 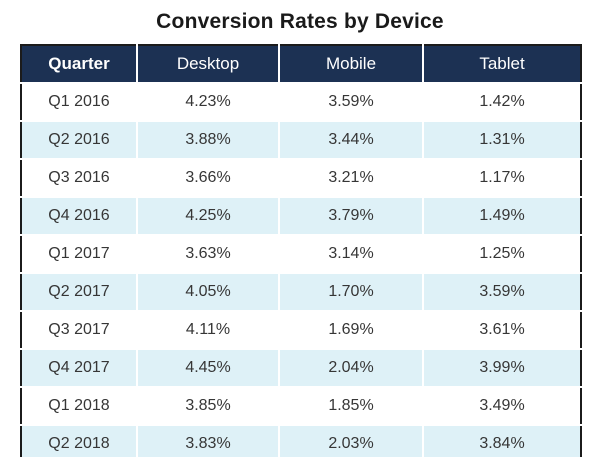 I want to click on cell-mobile: 3.44%, so click(x=350, y=139).